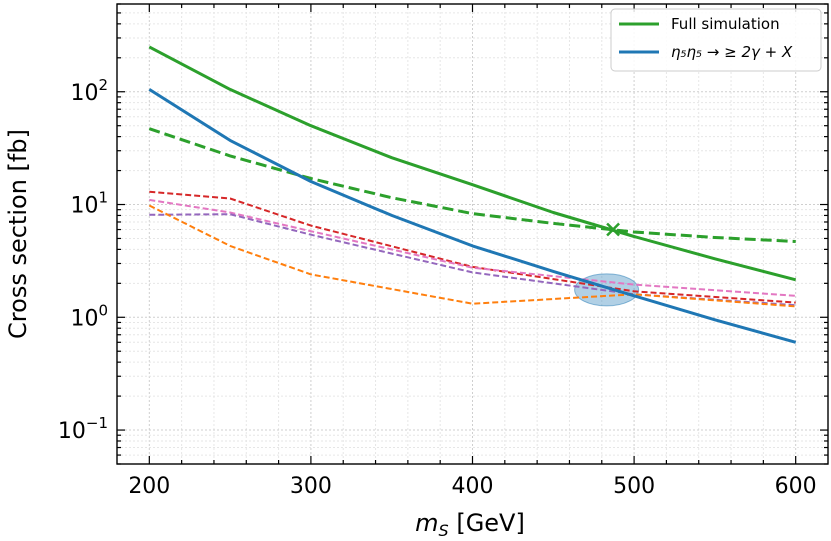 This screenshot has width=831, height=541. What do you see at coordinates (311, 486) in the screenshot?
I see `x-tick-label: 300` at bounding box center [311, 486].